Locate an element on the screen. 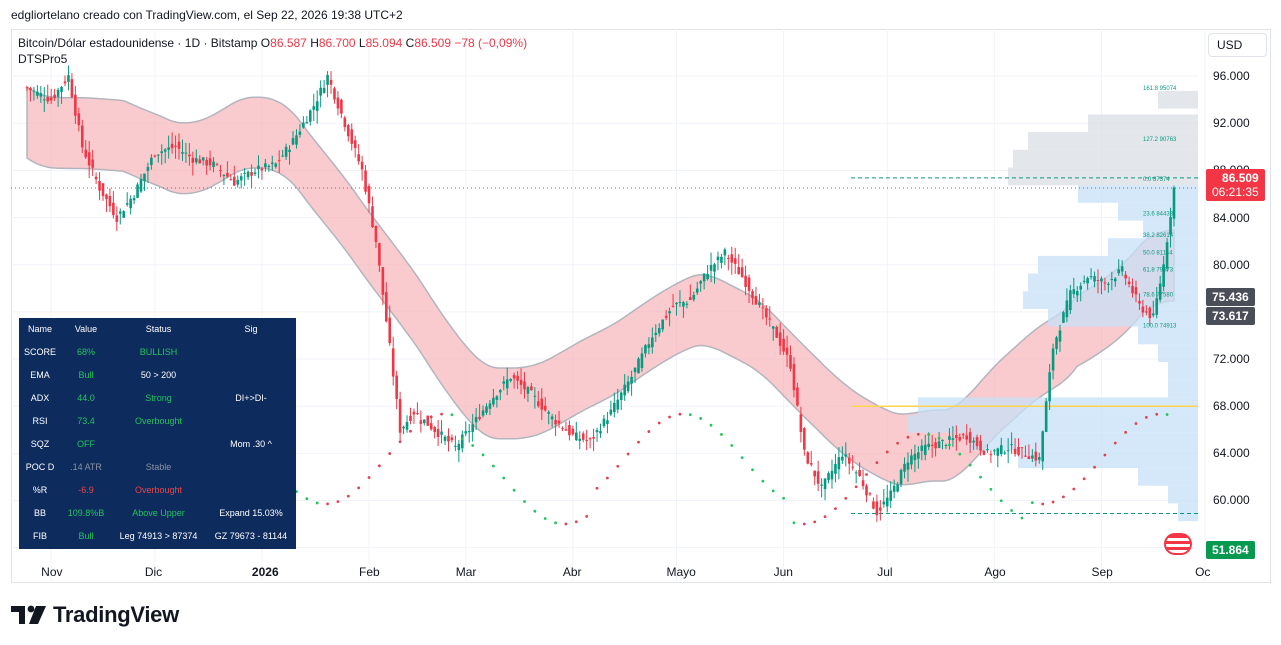 This screenshot has height=645, width=1281. high-label: H is located at coordinates (314, 43).